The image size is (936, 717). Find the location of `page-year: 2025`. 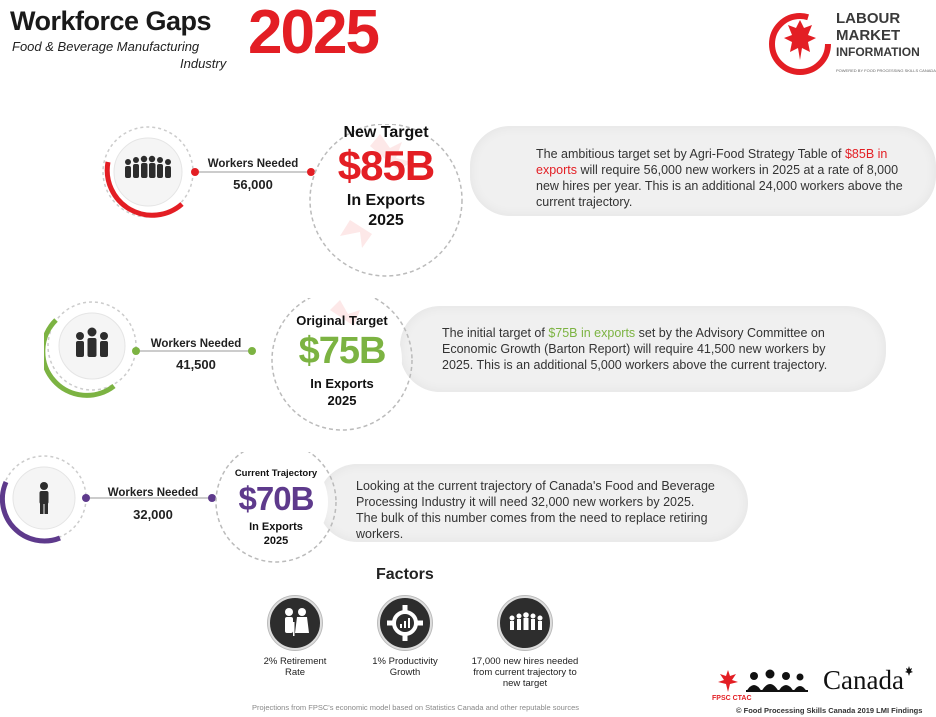

page-year: 2025 is located at coordinates (314, 33).